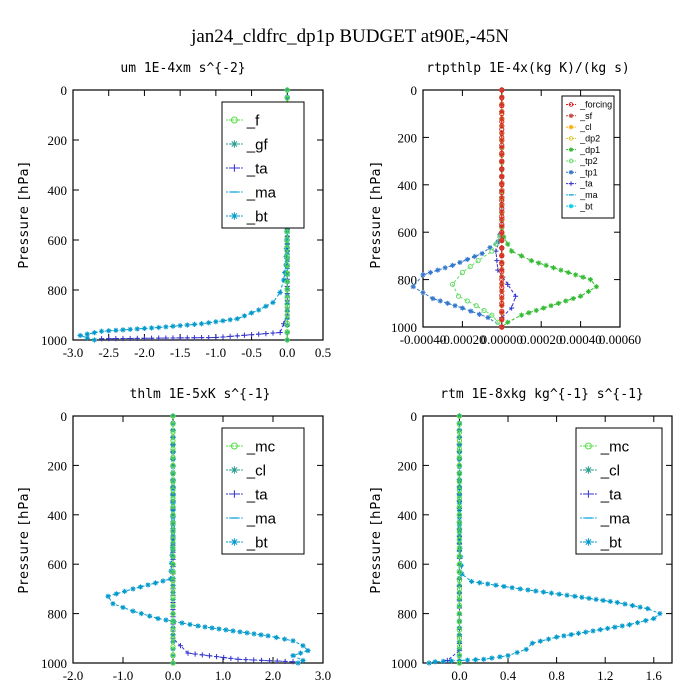  I want to click on legend-entry-label: _ma, so click(261, 518).